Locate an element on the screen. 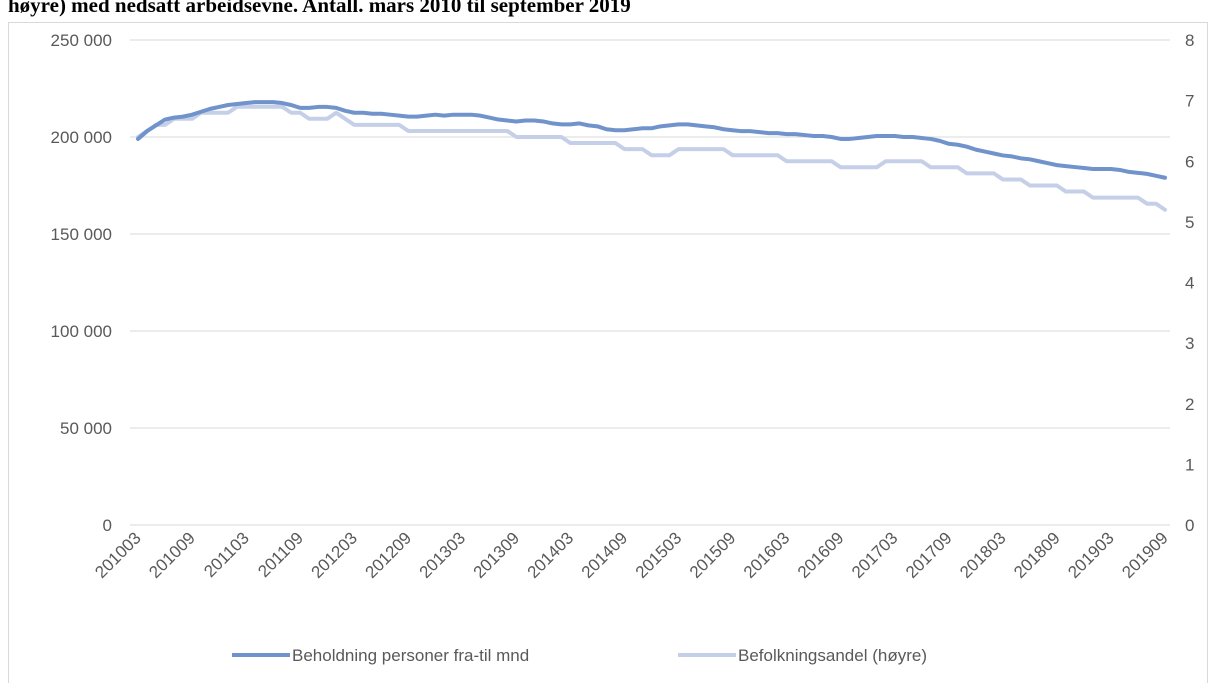 The width and height of the screenshot is (1209, 688). y2-tick-label: 0 is located at coordinates (1189, 525).